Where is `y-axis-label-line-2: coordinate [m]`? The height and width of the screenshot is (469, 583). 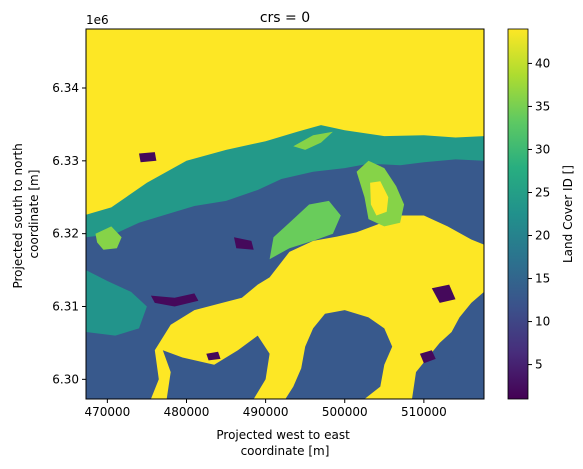
y-axis-label-line-2: coordinate [m] is located at coordinates (34, 214).